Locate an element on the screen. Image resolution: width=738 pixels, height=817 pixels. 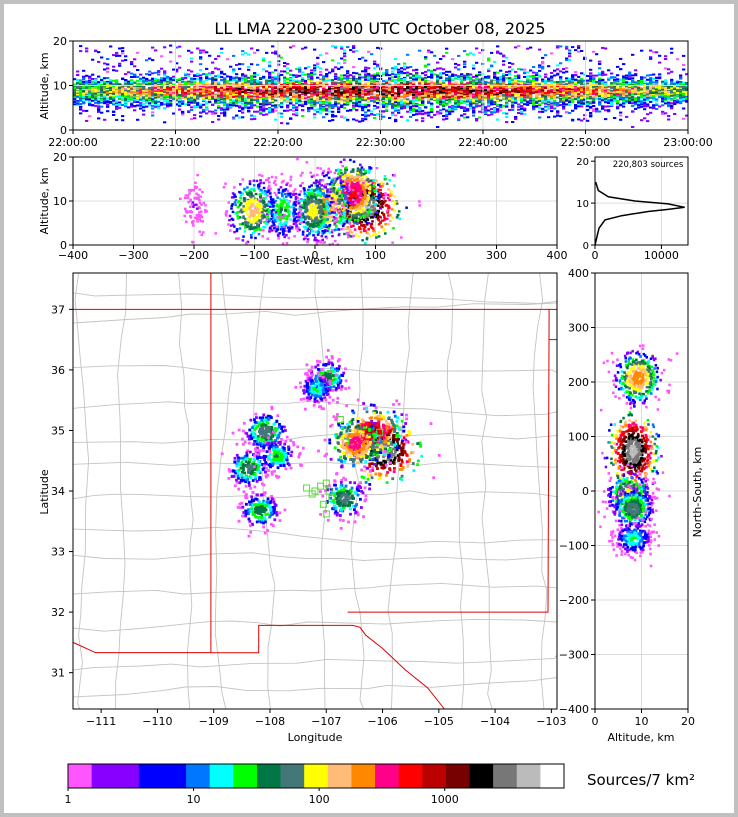
time-grid is located at coordinates (380, 85).